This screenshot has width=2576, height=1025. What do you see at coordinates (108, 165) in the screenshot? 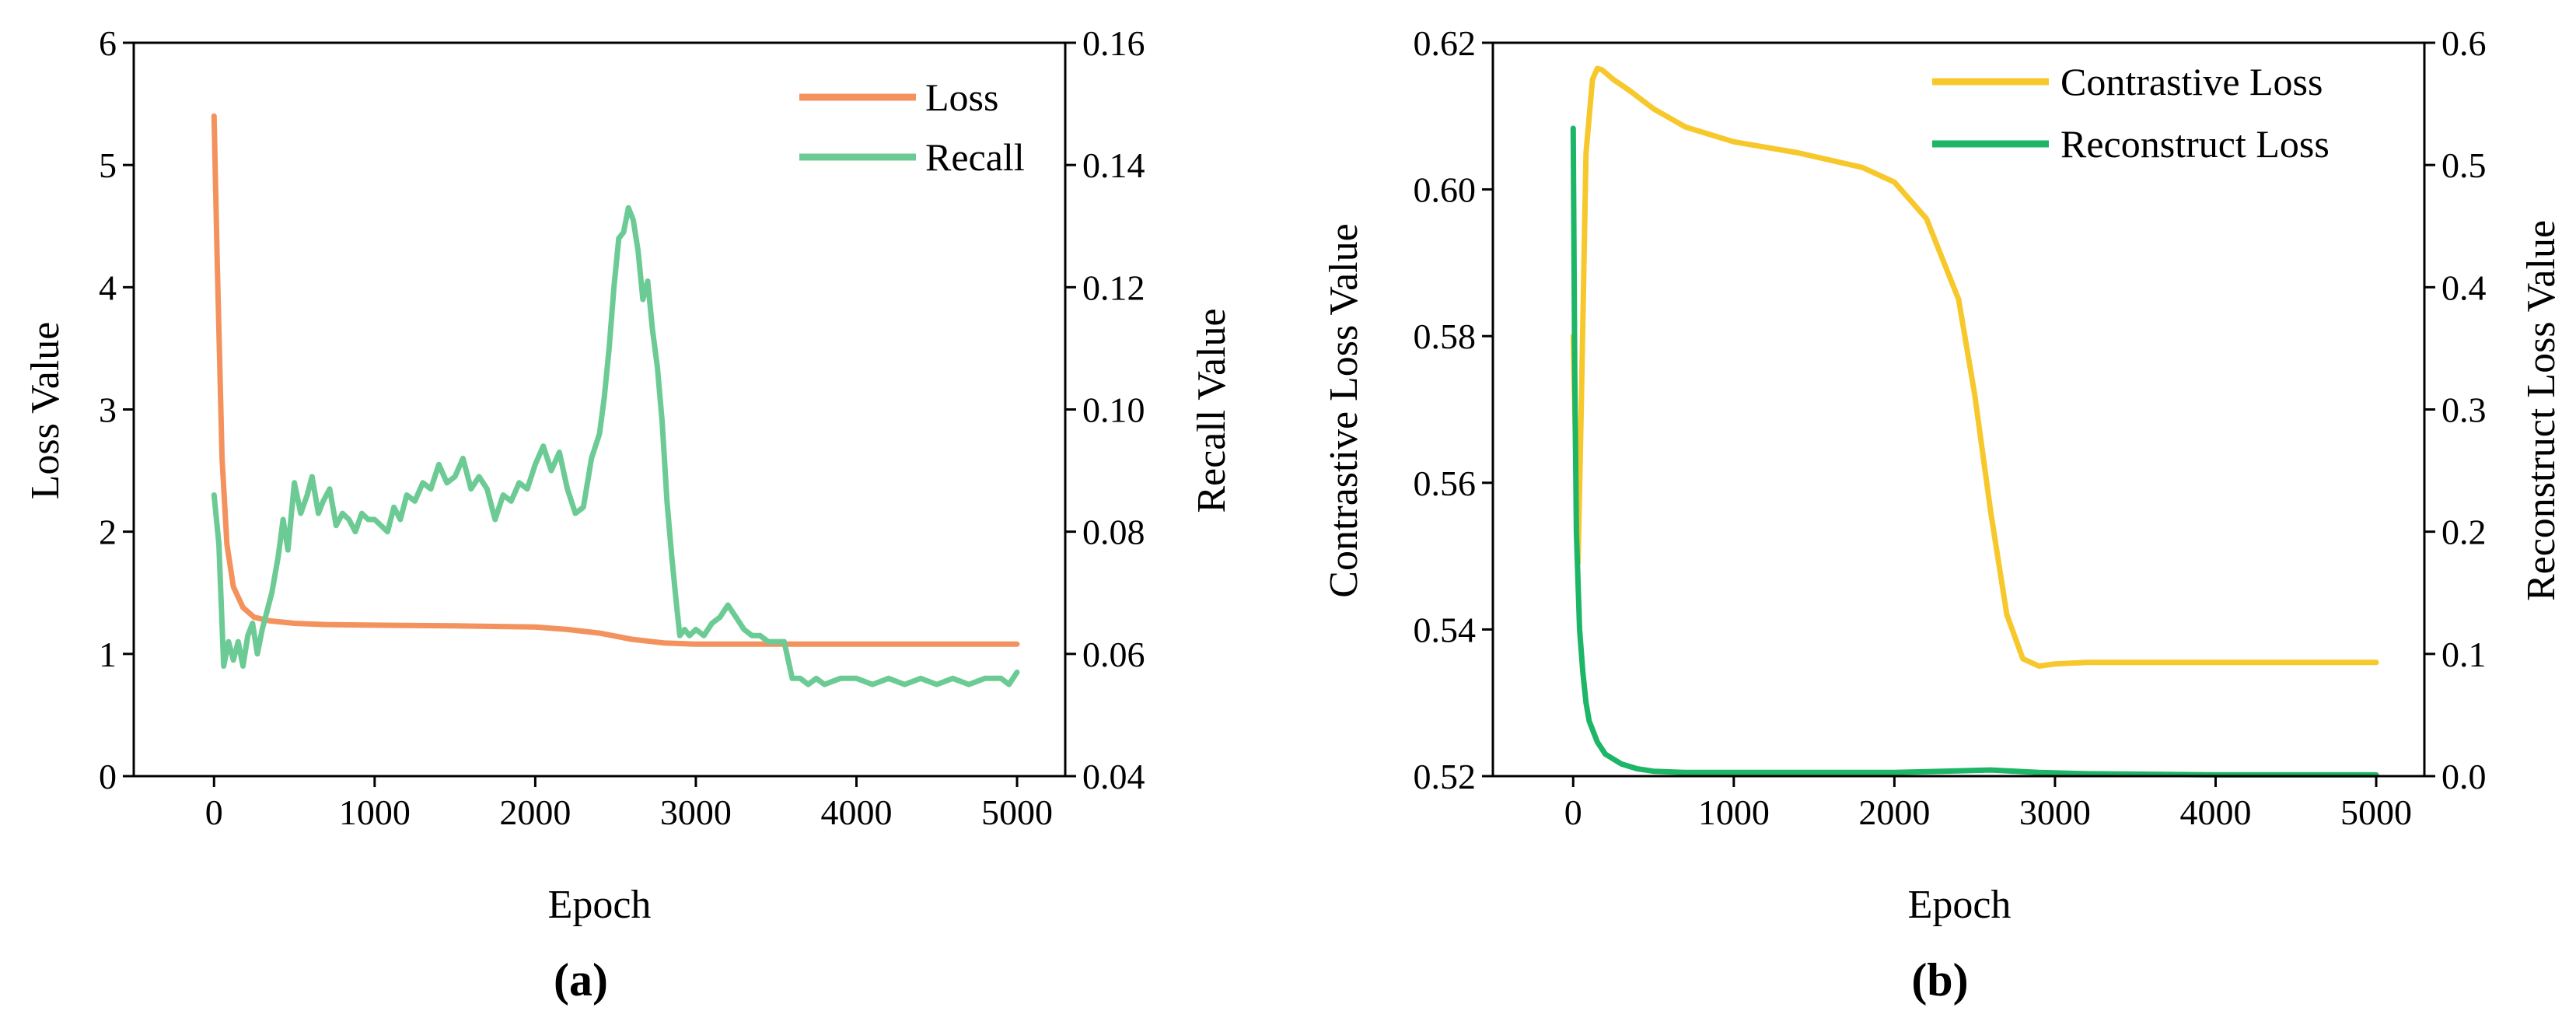
I see `y-tick-label: 5` at bounding box center [108, 165].